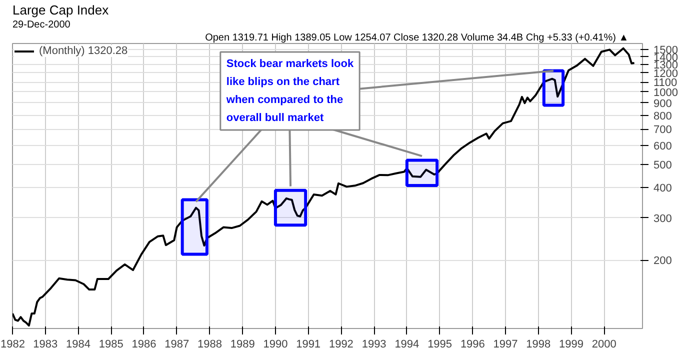 The width and height of the screenshot is (680, 350). I want to click on y-tick-label: 400, so click(663, 188).